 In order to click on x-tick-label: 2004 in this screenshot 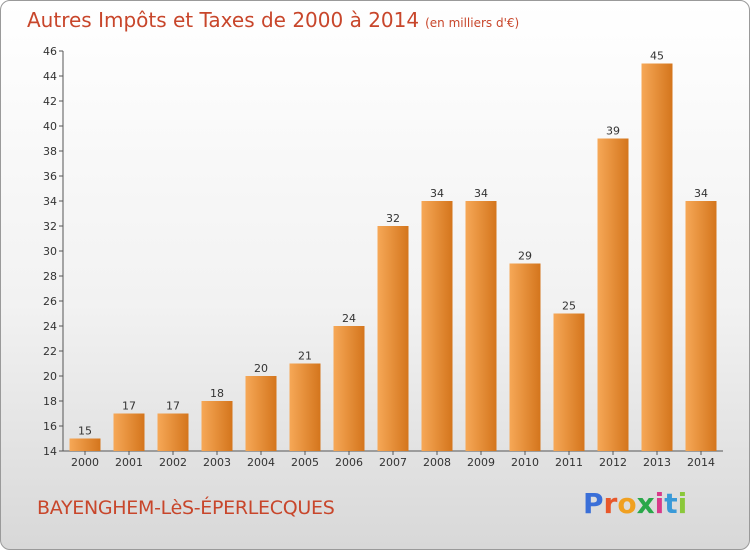, I will do `click(261, 462)`.